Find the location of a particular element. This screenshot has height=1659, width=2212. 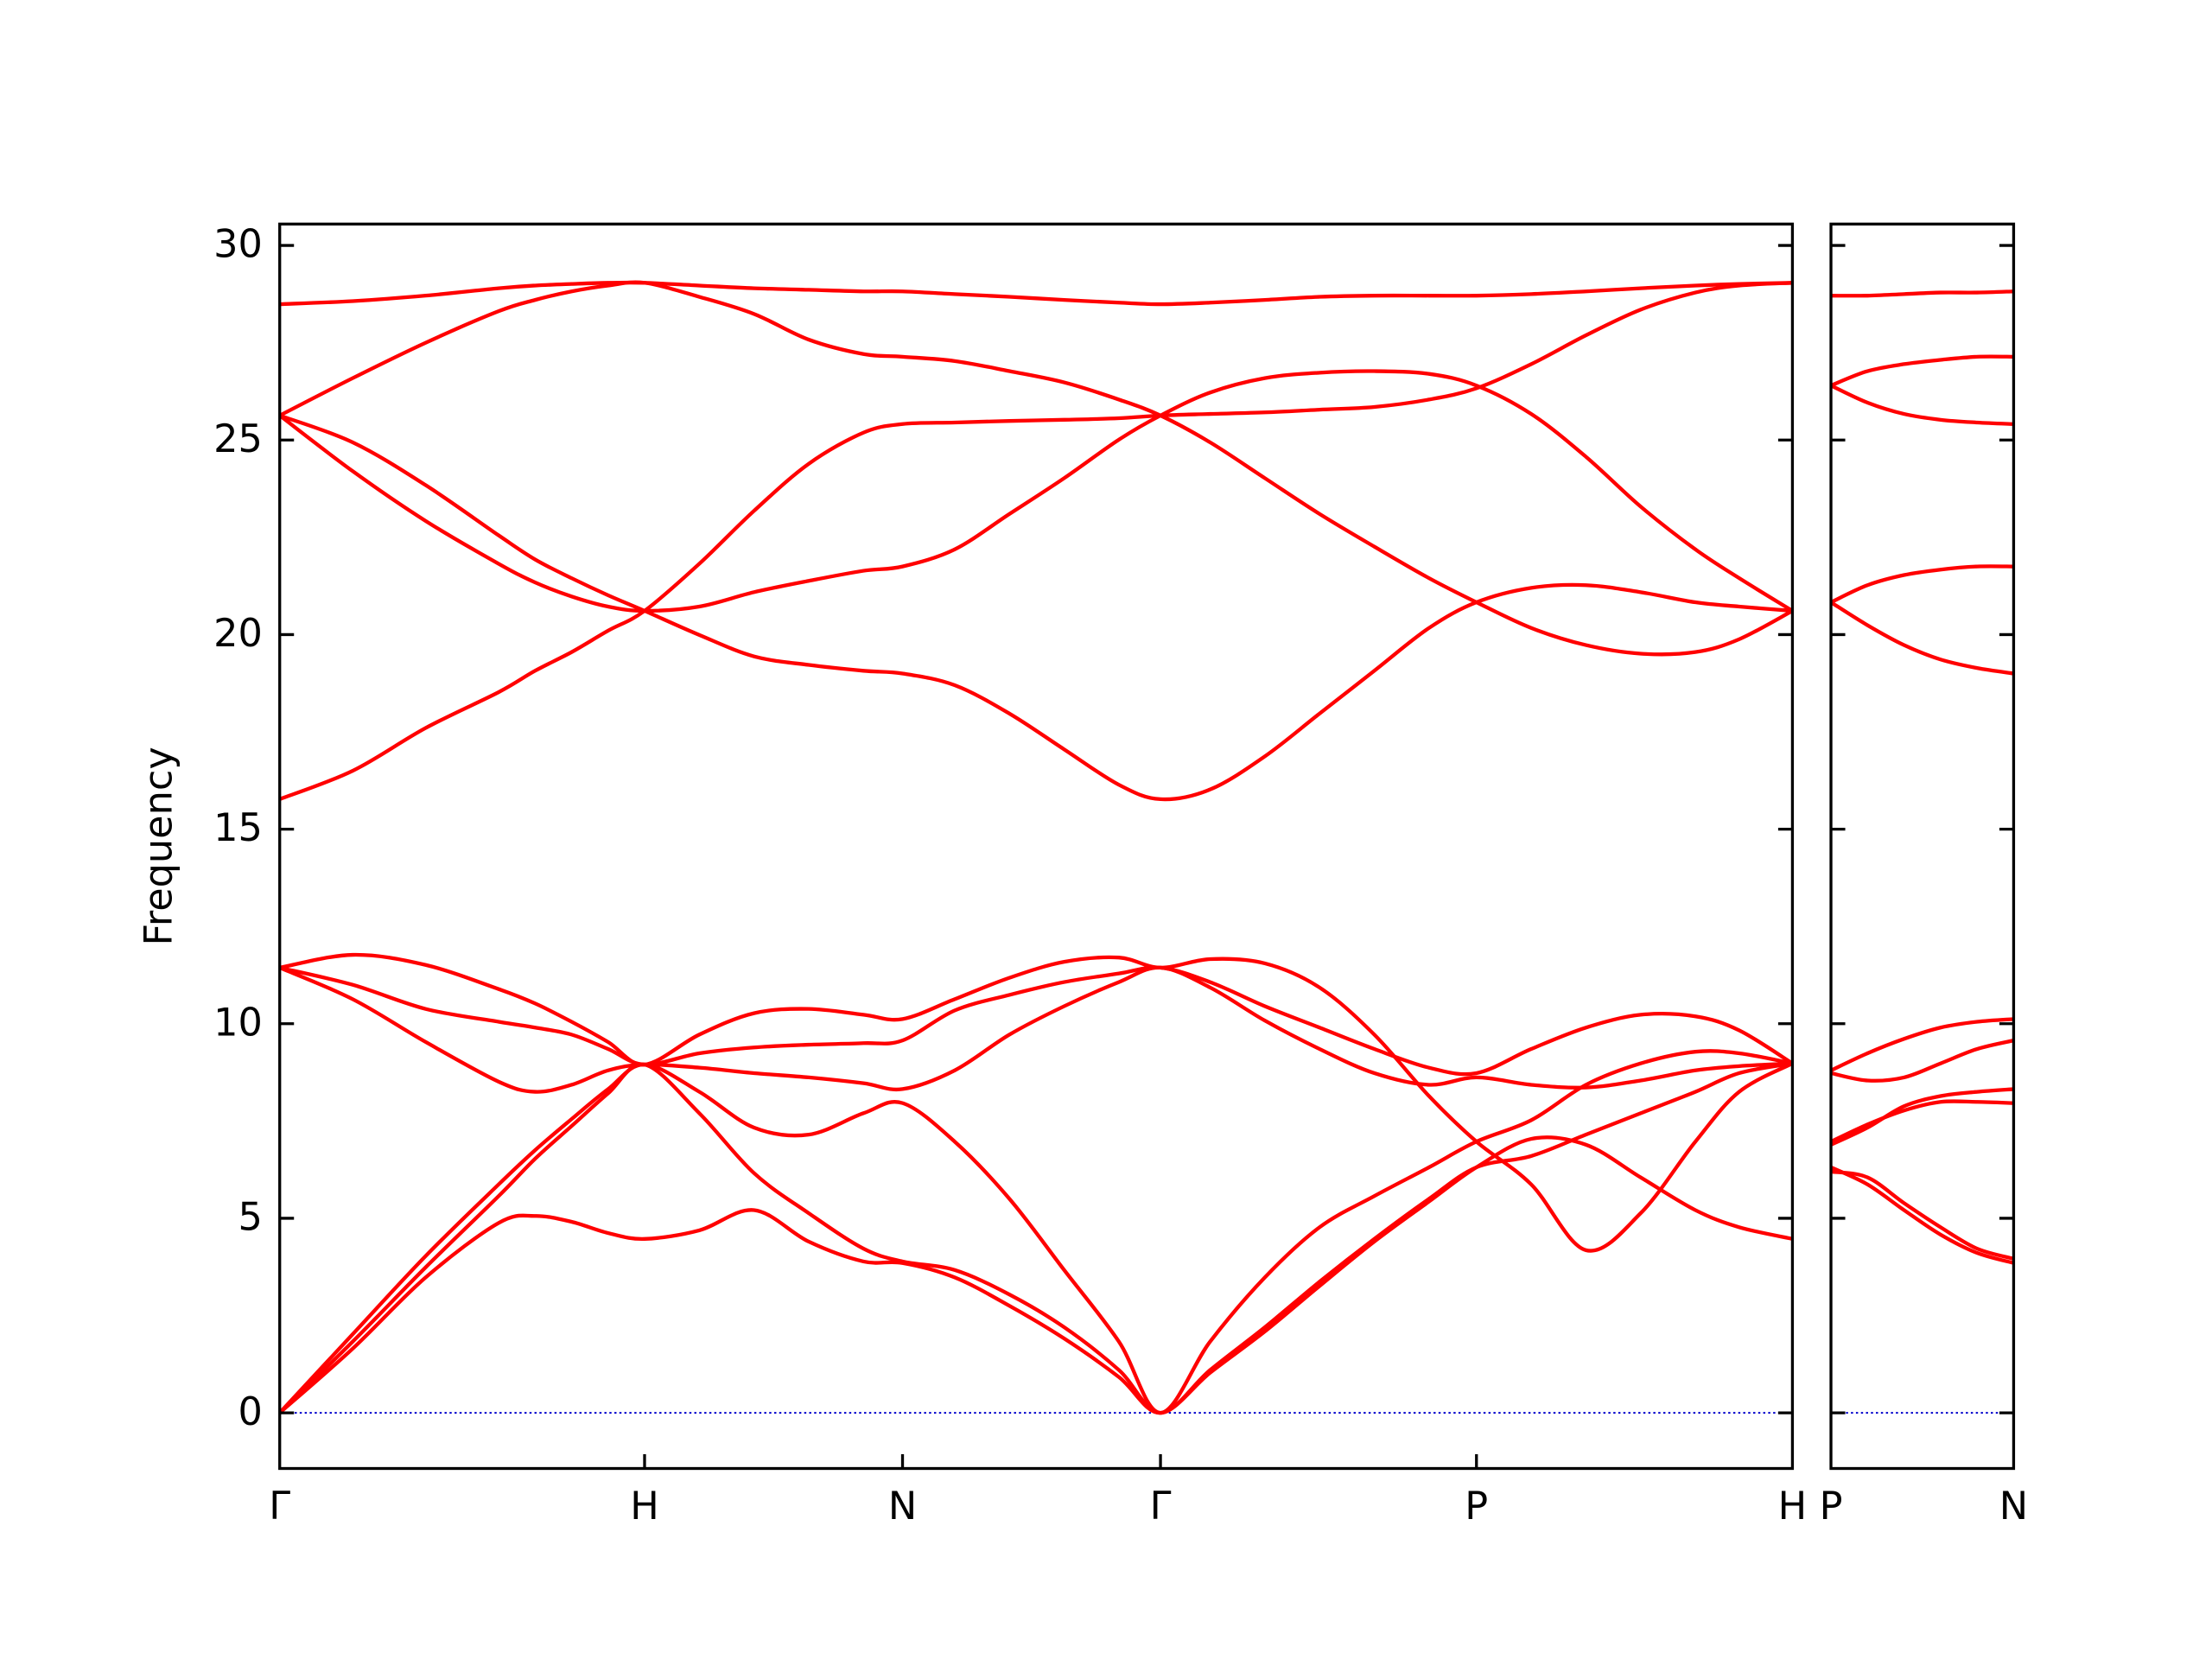

y-tick-label: 15 is located at coordinates (238, 827).